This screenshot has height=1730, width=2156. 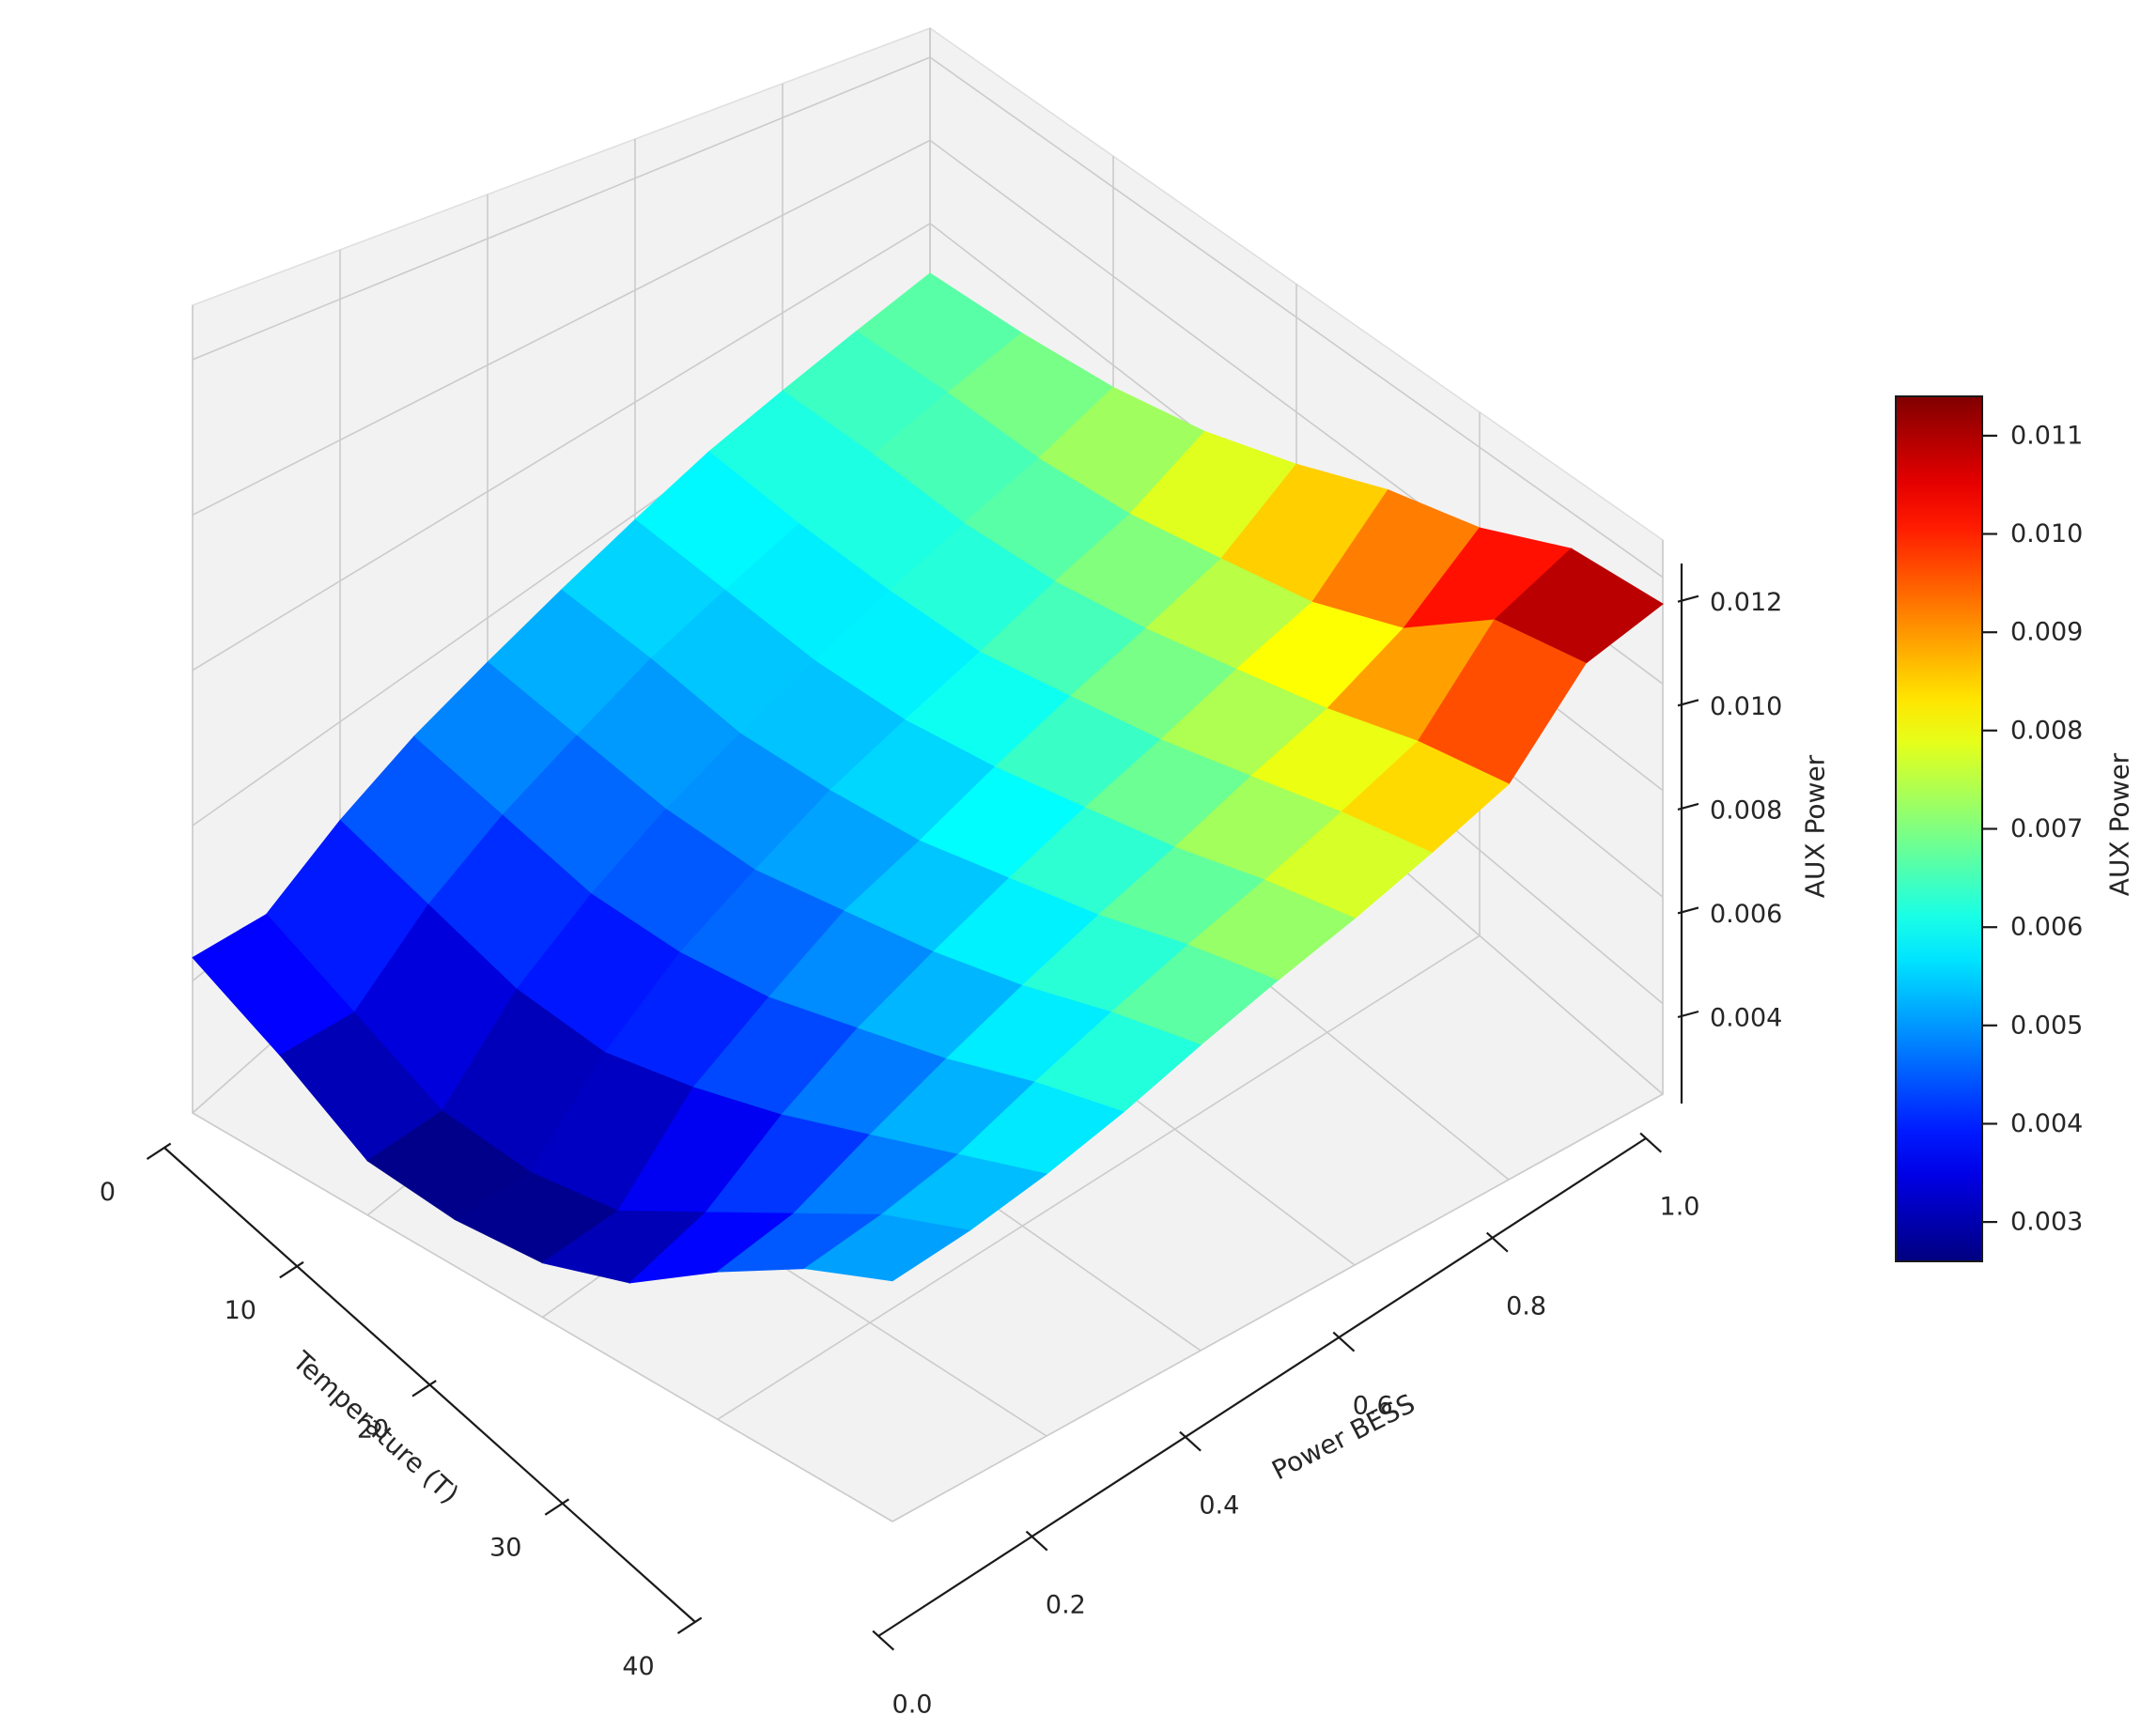 What do you see at coordinates (1746, 1018) in the screenshot?
I see `z-tick-label: 0.004` at bounding box center [1746, 1018].